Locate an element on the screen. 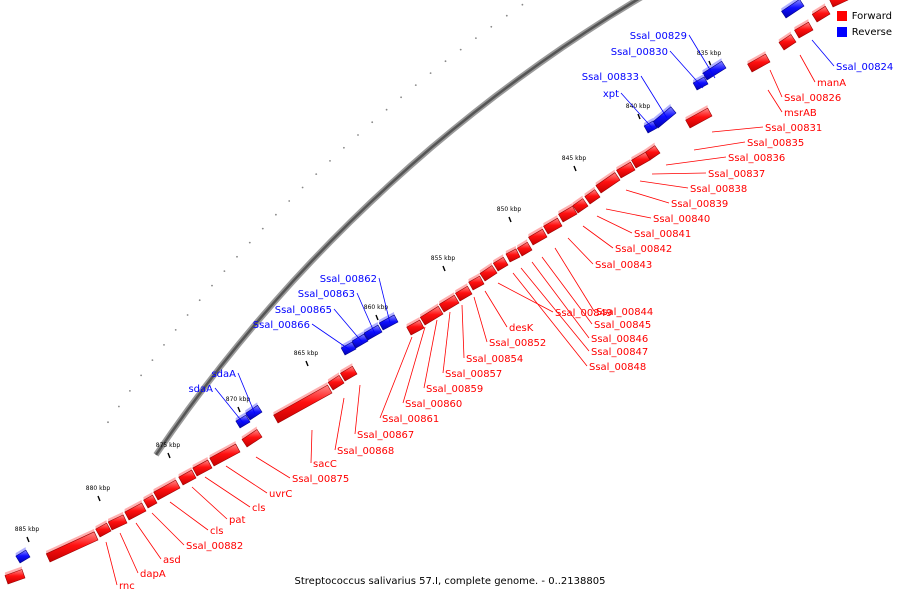  gene-label: Ssal_00840 is located at coordinates (681, 219).